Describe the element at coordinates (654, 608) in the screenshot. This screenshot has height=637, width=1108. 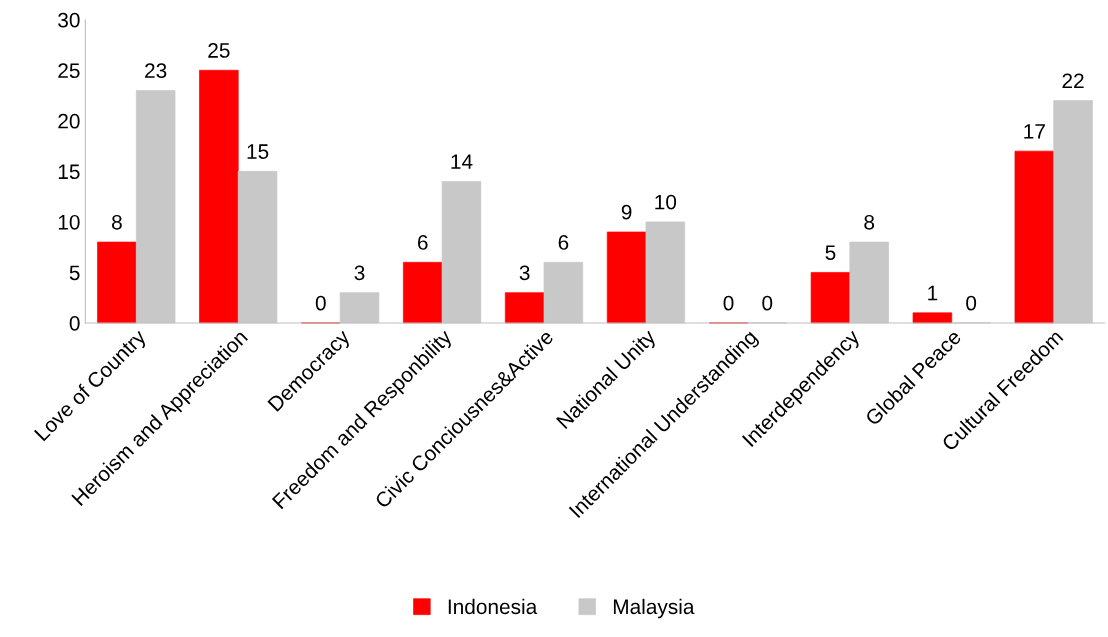
I see `legend-label: Malaysia` at that location.